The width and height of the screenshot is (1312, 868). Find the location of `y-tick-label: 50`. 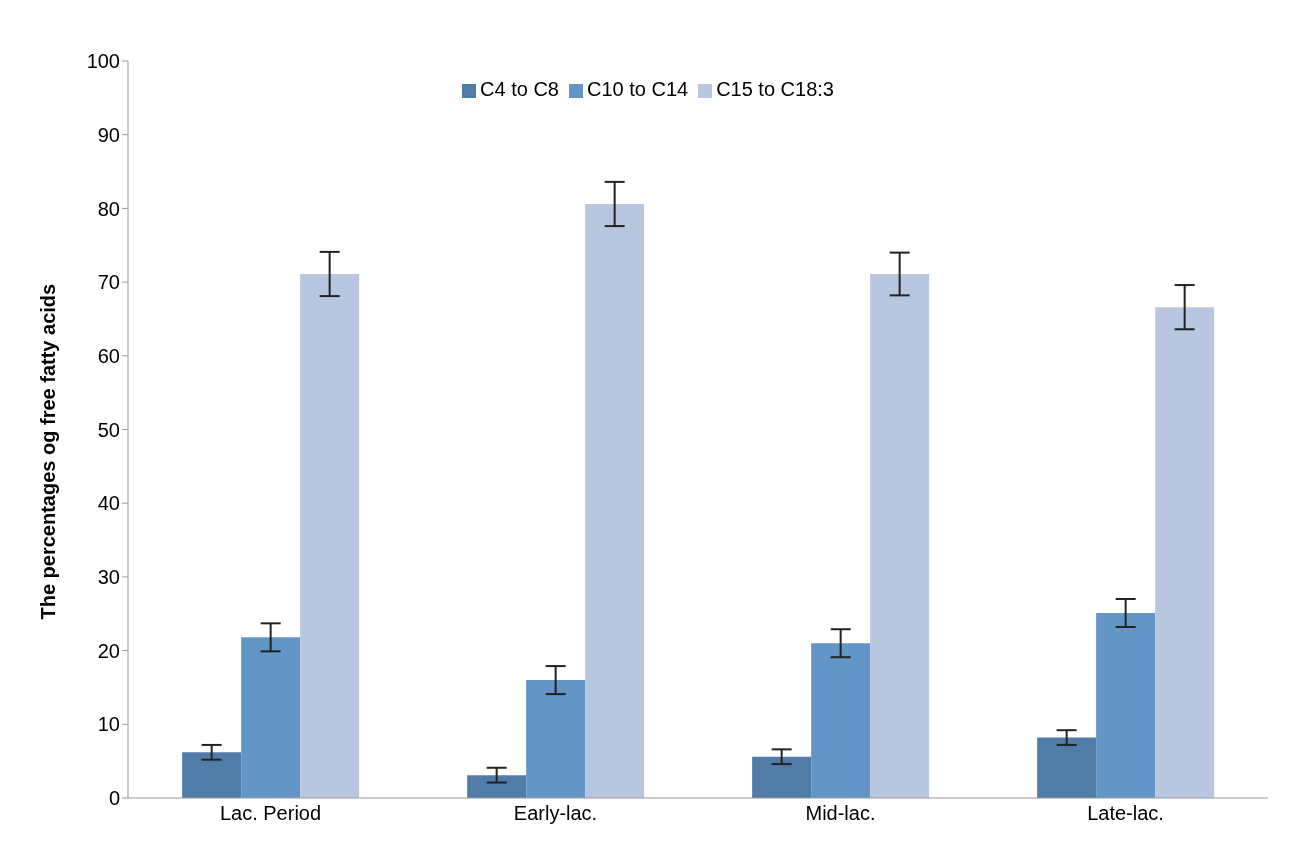

y-tick-label: 50 is located at coordinates (108, 429).